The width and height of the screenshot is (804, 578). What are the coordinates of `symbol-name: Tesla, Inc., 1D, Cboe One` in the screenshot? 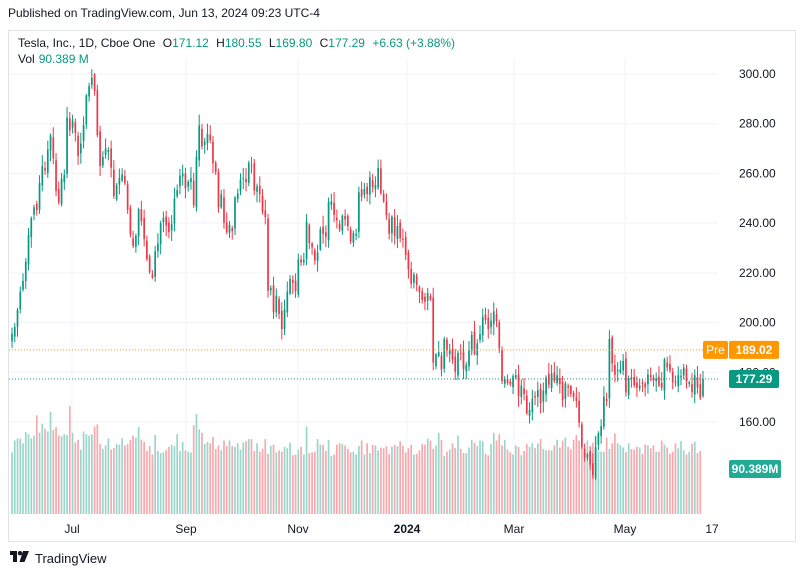 It's located at (87, 43).